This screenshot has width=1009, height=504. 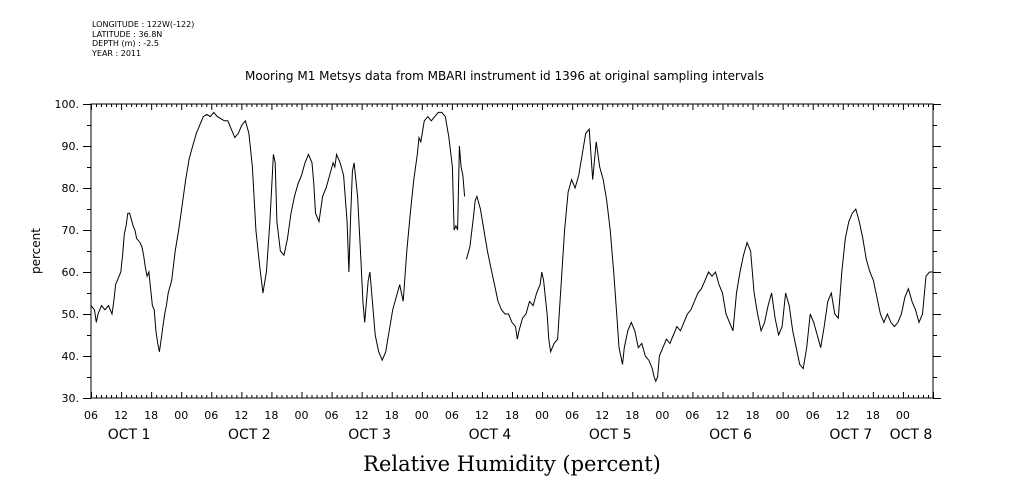 What do you see at coordinates (71, 230) in the screenshot?
I see `y-tick-label: 70.` at bounding box center [71, 230].